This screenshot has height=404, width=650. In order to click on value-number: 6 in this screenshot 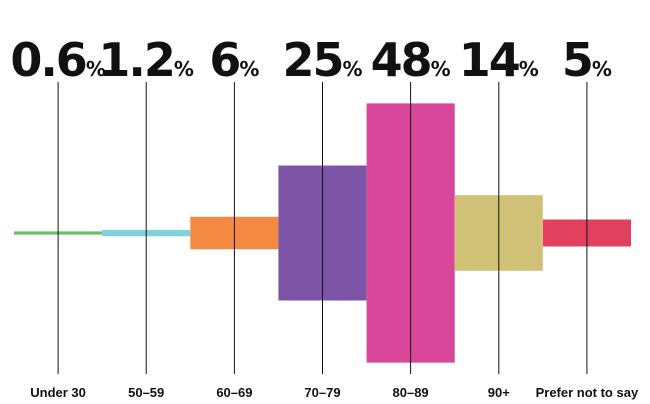, I will do `click(224, 60)`.